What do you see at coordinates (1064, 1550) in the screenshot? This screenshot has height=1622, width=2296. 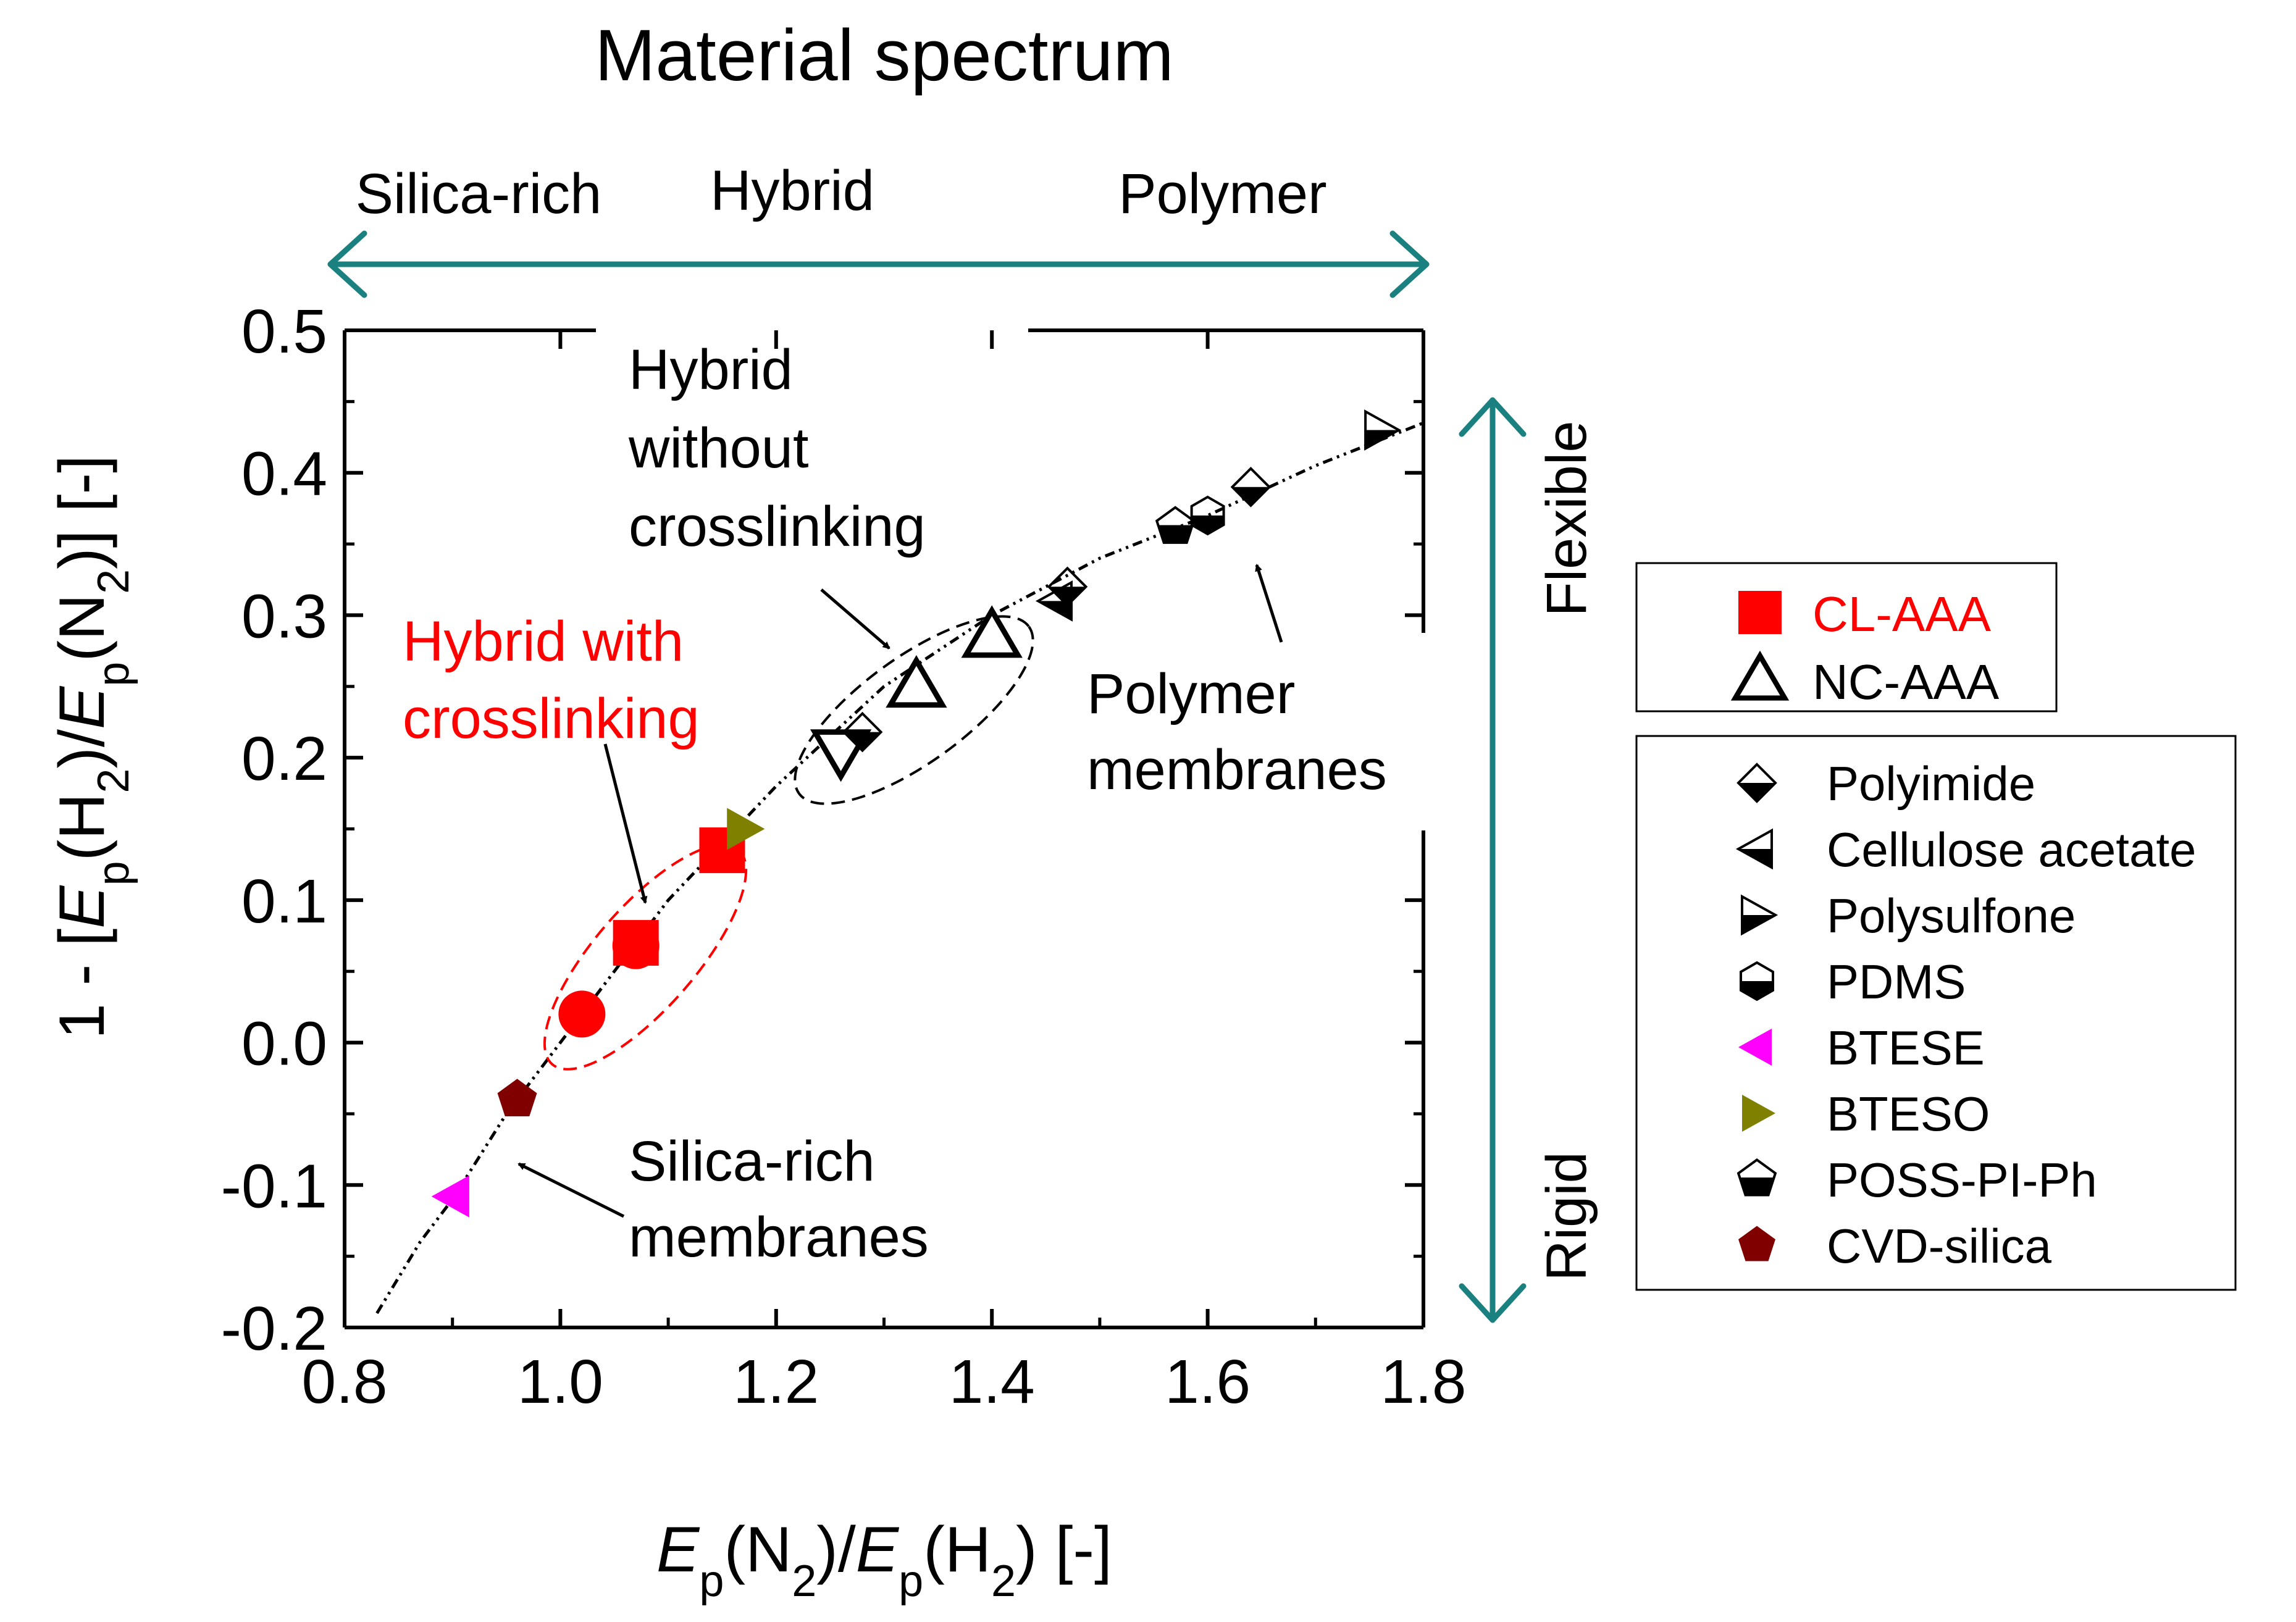 I see `axis-label-part: ) [-]` at bounding box center [1064, 1550].